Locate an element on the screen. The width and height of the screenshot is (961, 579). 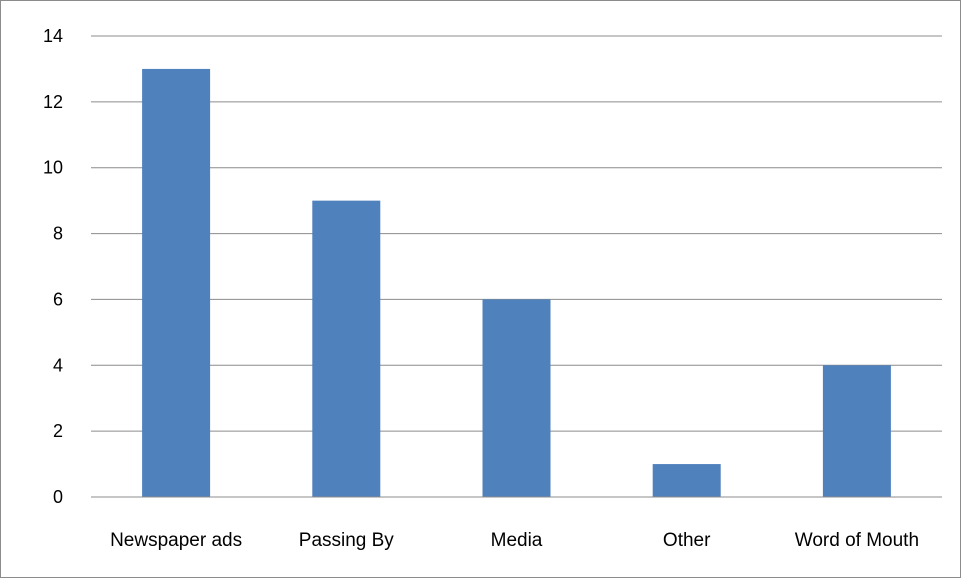
bar-word-of-mouth is located at coordinates (856, 431).